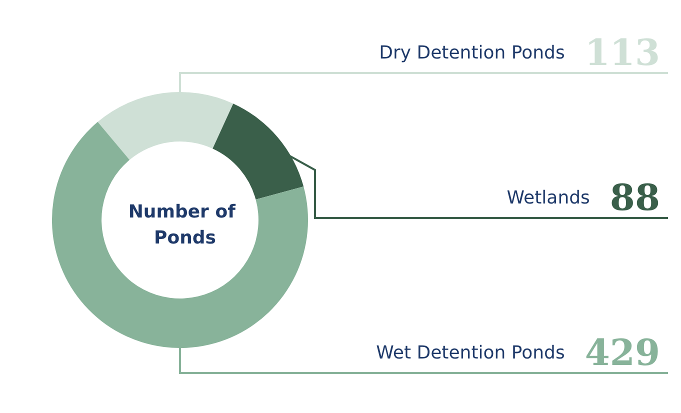 Image resolution: width=681 pixels, height=413 pixels. I want to click on slice-label: Dry Detention Ponds, so click(472, 53).